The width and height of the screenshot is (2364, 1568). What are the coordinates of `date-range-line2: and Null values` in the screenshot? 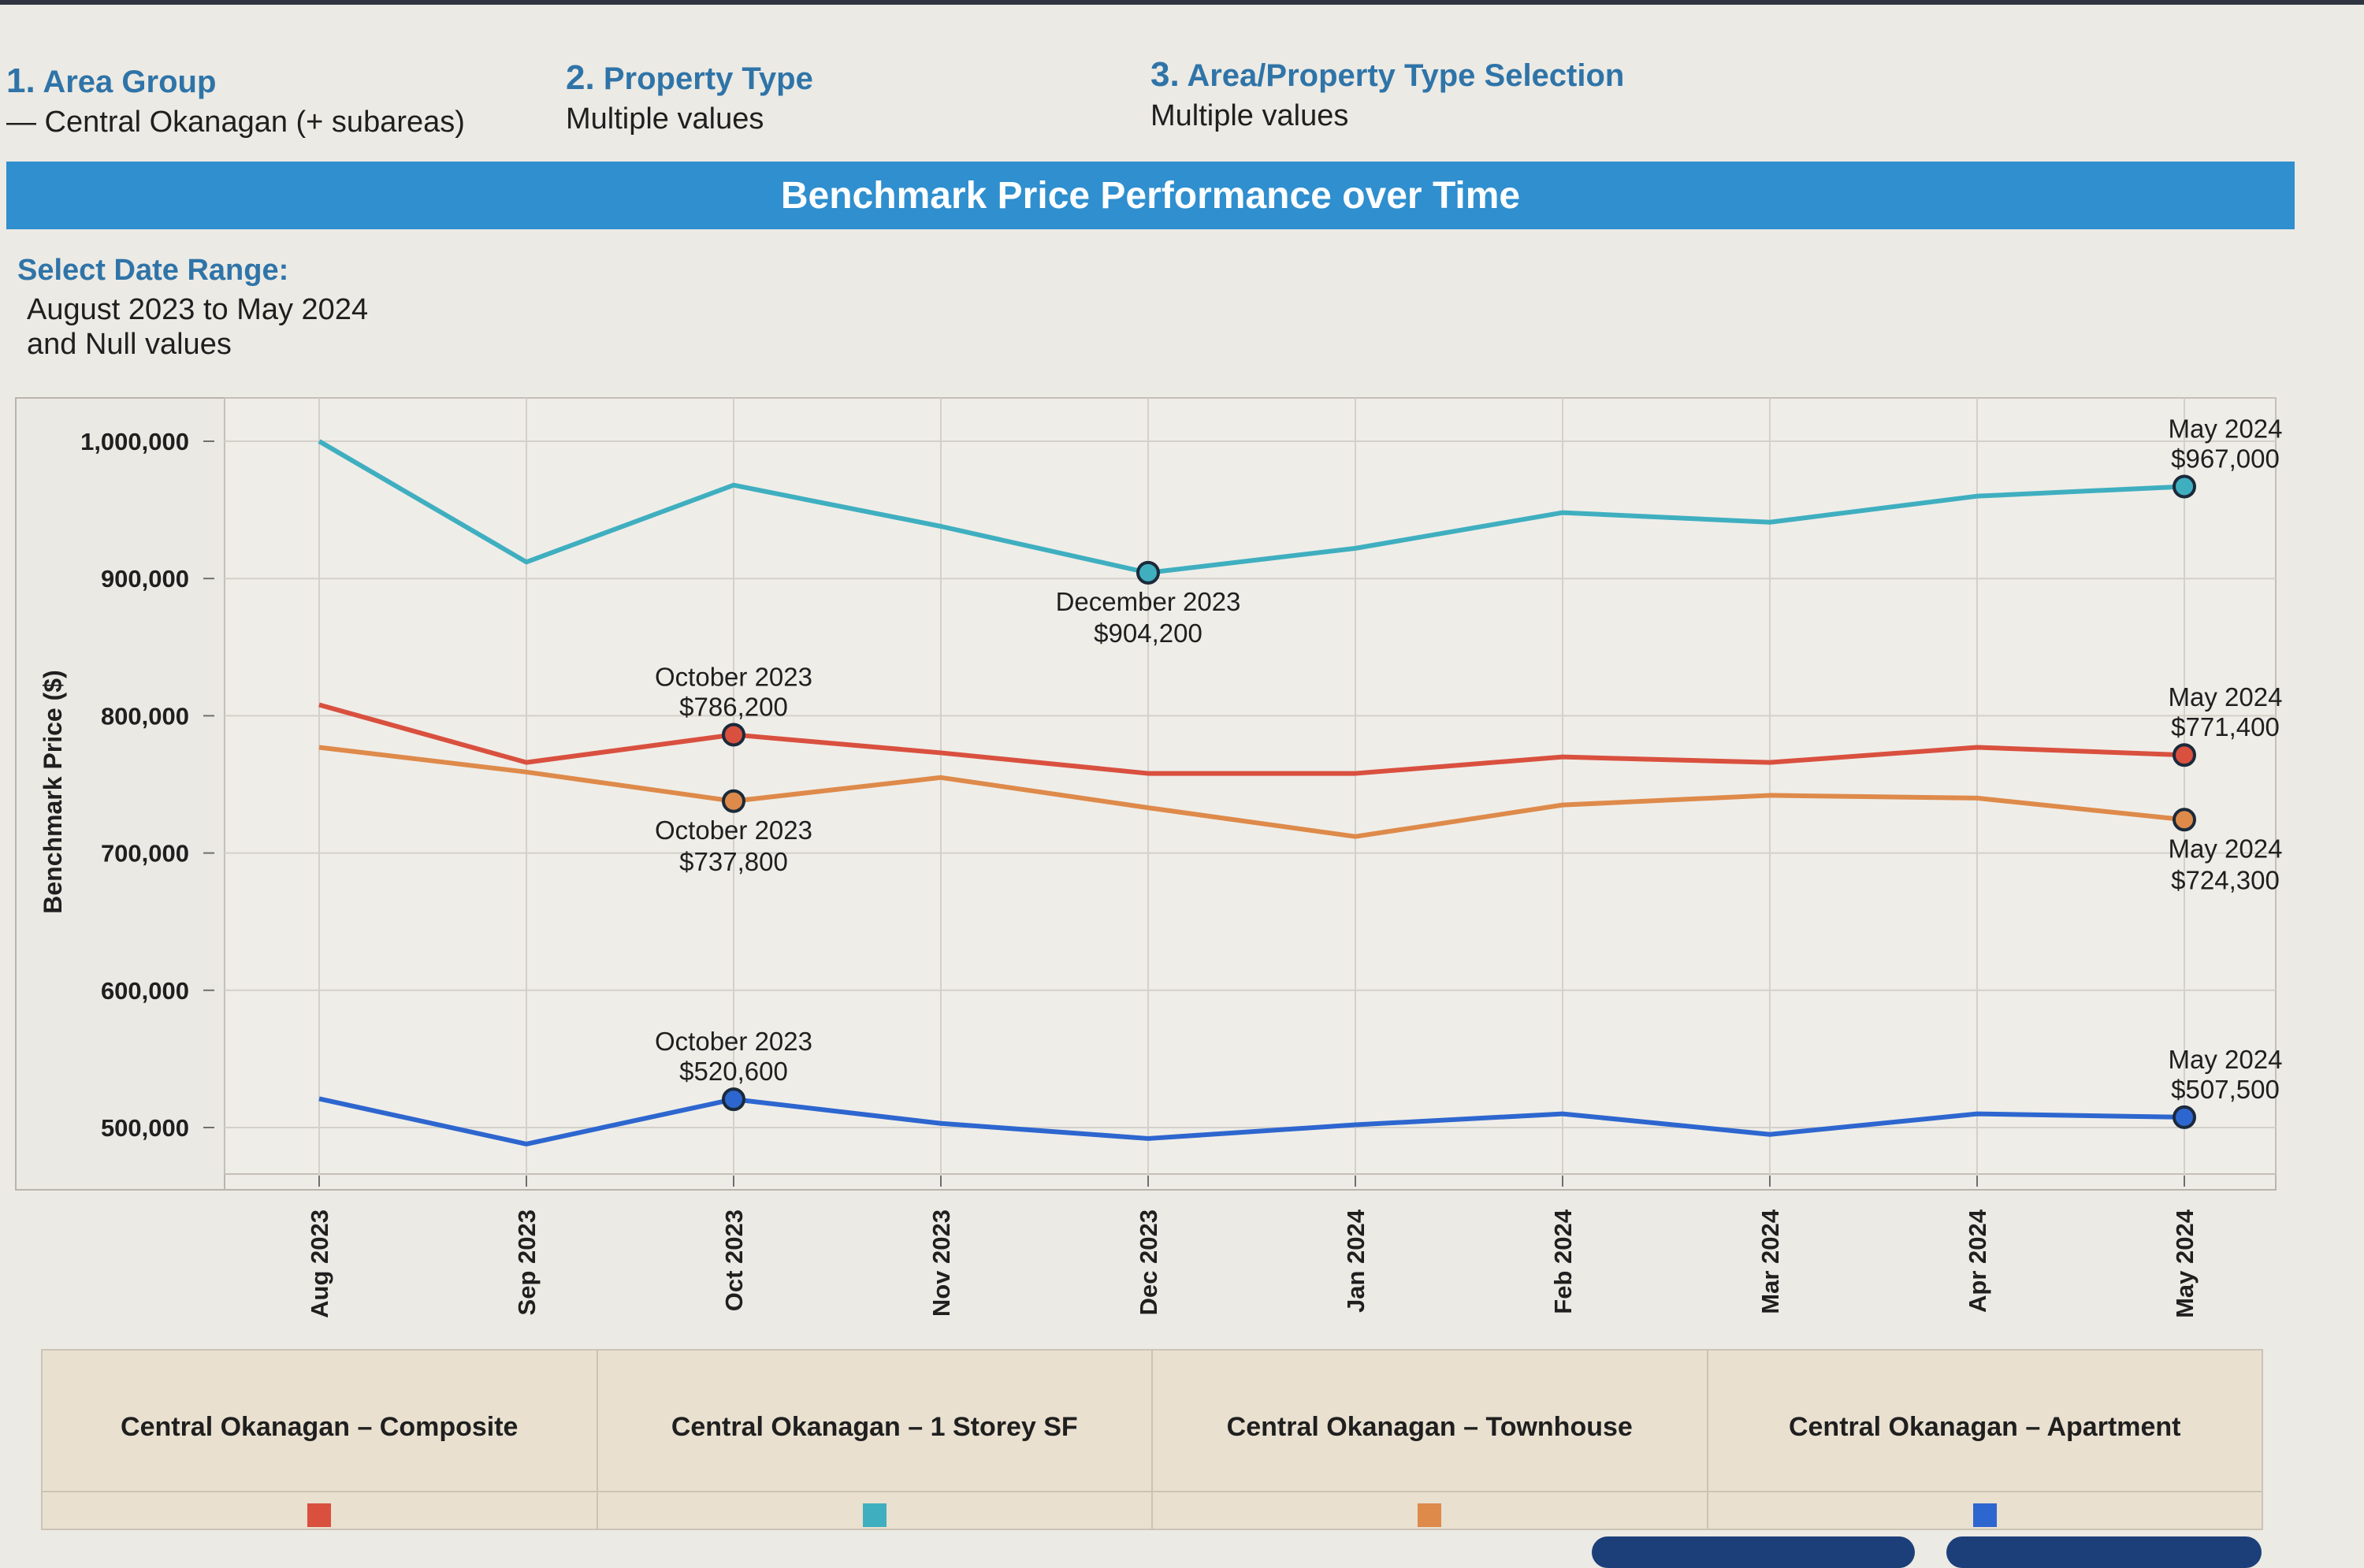 It's located at (129, 344).